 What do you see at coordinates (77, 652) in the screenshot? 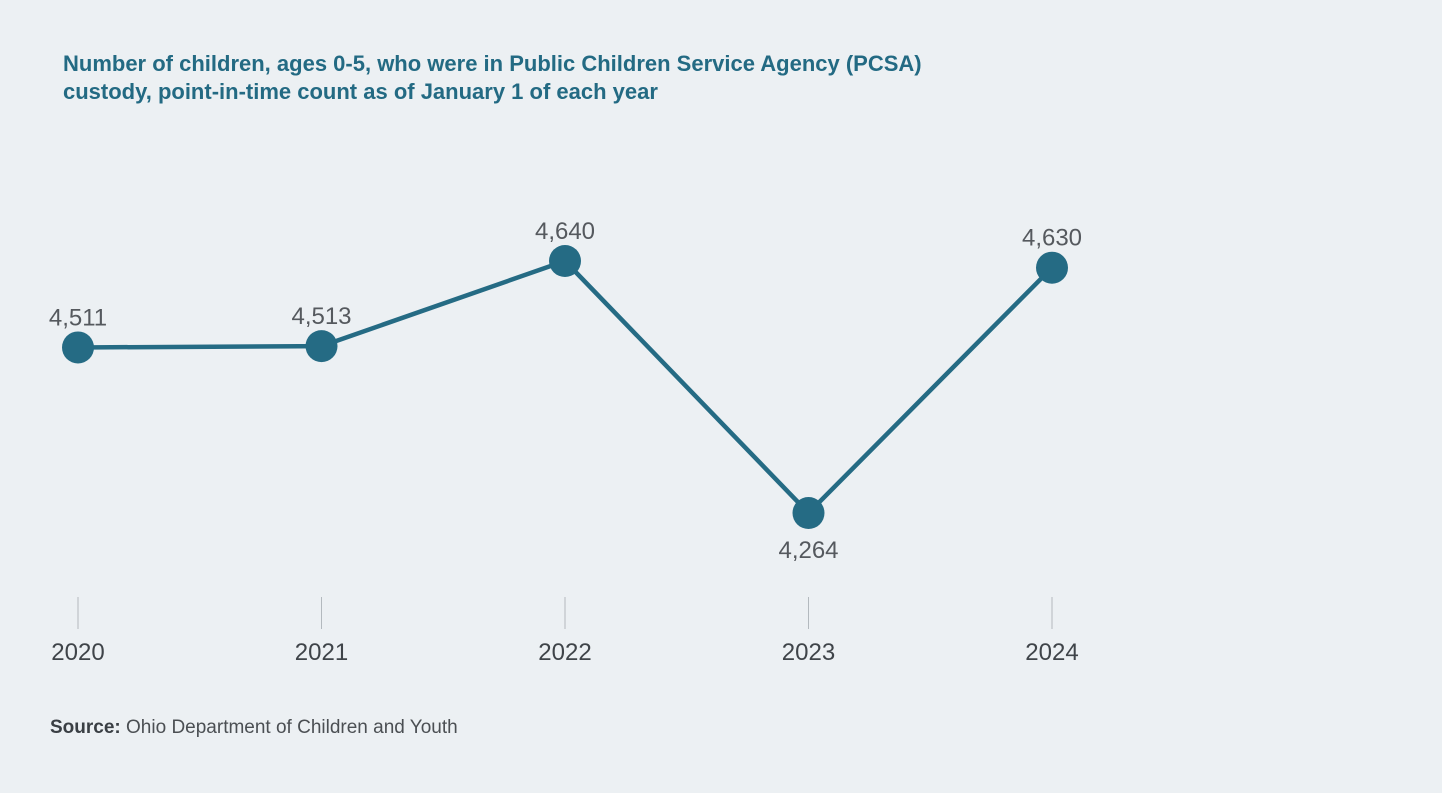
I see `x-tick-label-2020: 2020` at bounding box center [77, 652].